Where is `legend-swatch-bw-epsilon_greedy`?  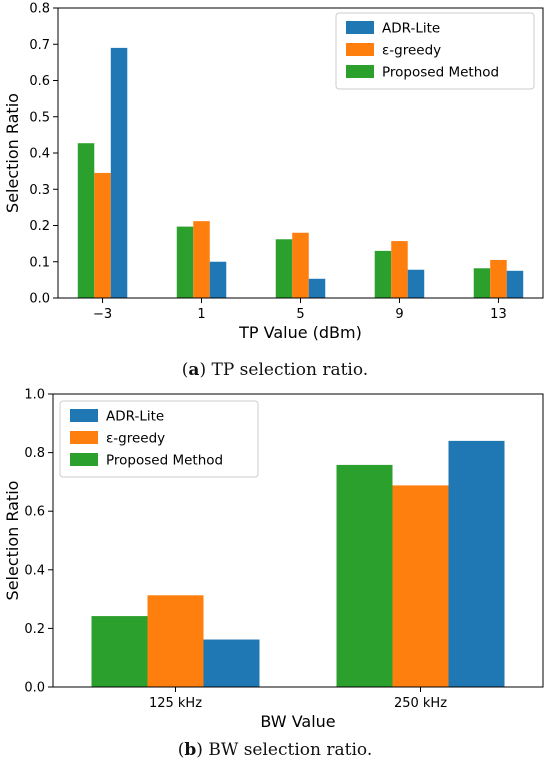
legend-swatch-bw-epsilon_greedy is located at coordinates (84, 437).